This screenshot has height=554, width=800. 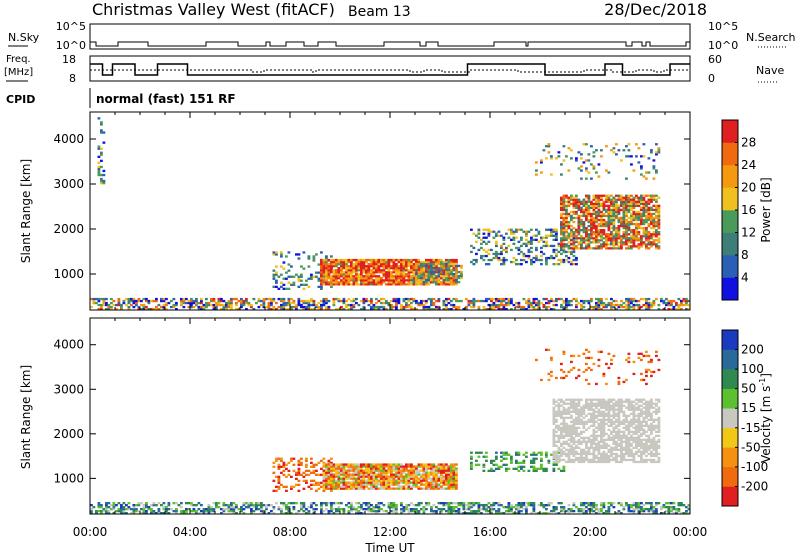 What do you see at coordinates (723, 26) in the screenshot?
I see `nsearch-tick-top: 10^5` at bounding box center [723, 26].